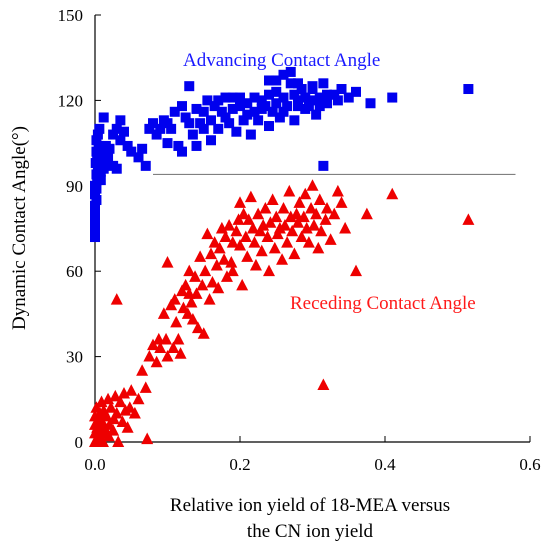  What do you see at coordinates (74, 357) in the screenshot?
I see `y-tick-label: 30` at bounding box center [74, 357].